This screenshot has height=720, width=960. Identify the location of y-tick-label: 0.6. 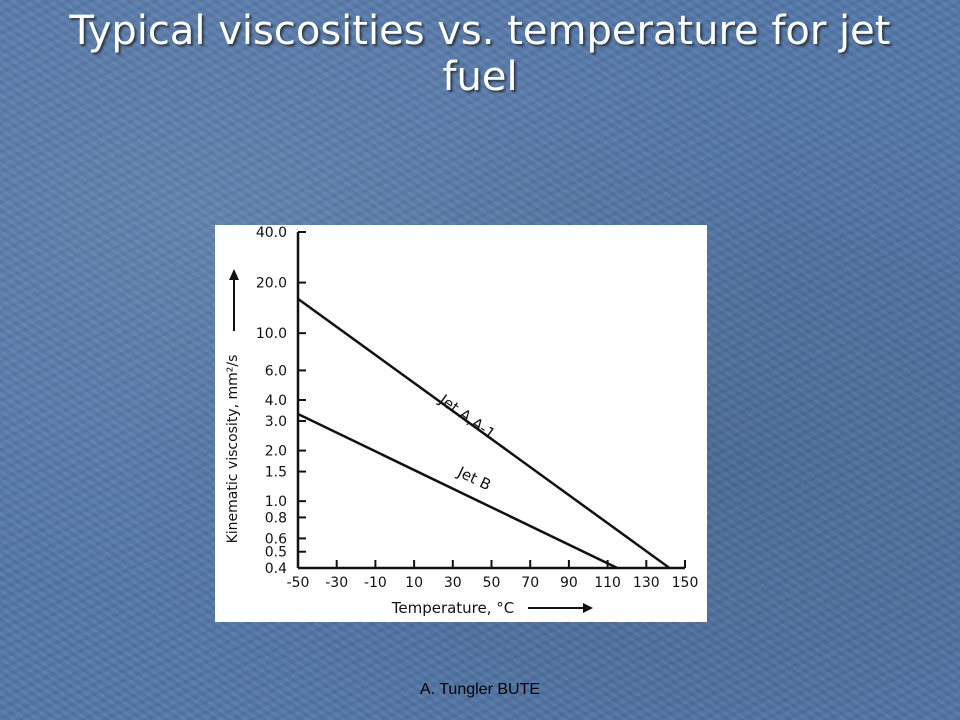
(276, 539).